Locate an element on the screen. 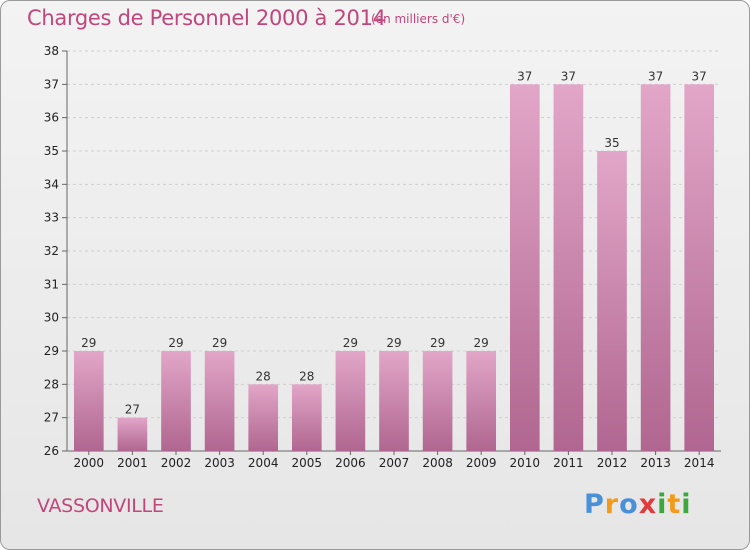 The height and width of the screenshot is (550, 750). logo-letter: x is located at coordinates (648, 504).